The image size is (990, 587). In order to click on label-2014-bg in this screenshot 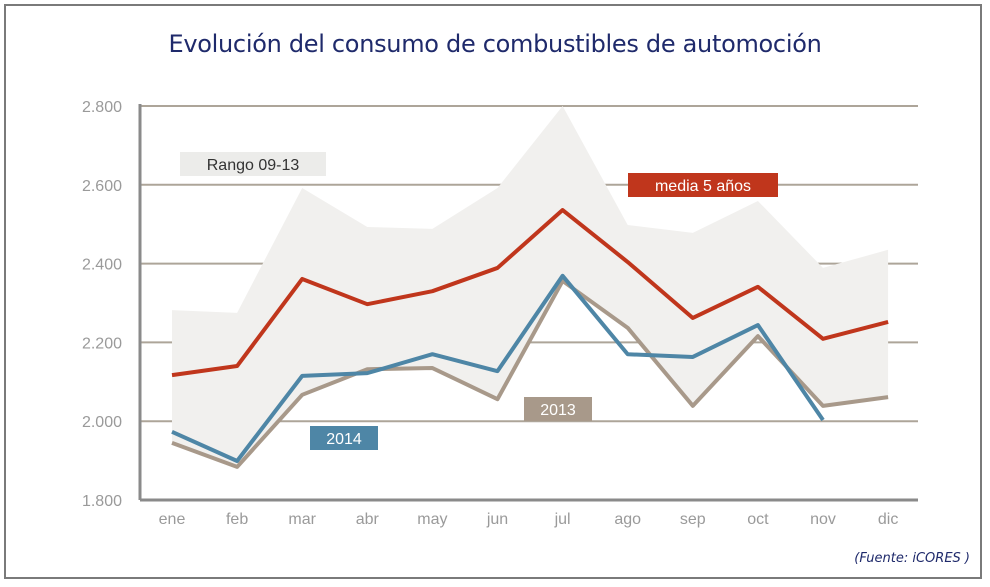, I will do `click(344, 438)`.